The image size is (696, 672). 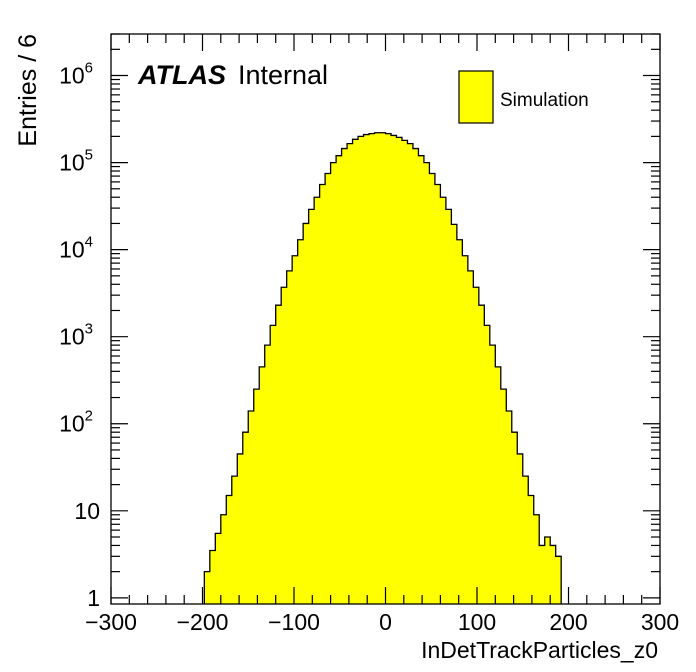 I want to click on legend: Simulation, so click(x=523, y=97).